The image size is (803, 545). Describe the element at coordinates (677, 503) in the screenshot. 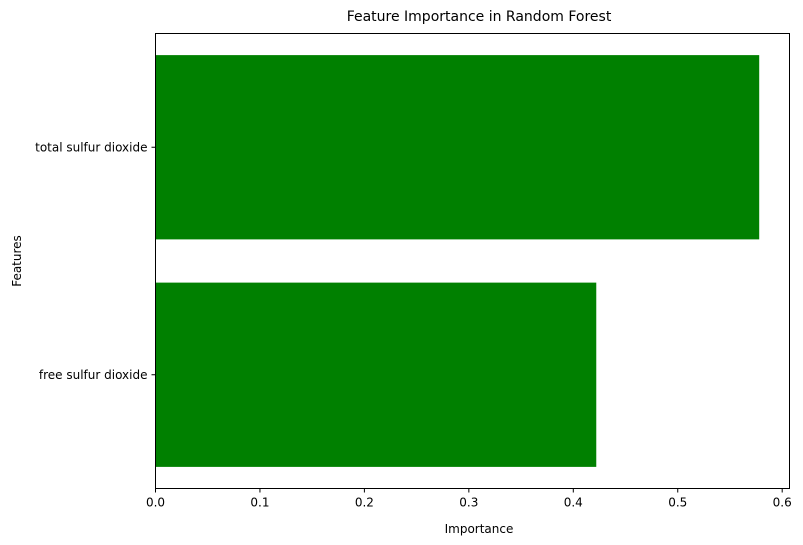

I see `x-tick-label: 0.5` at that location.